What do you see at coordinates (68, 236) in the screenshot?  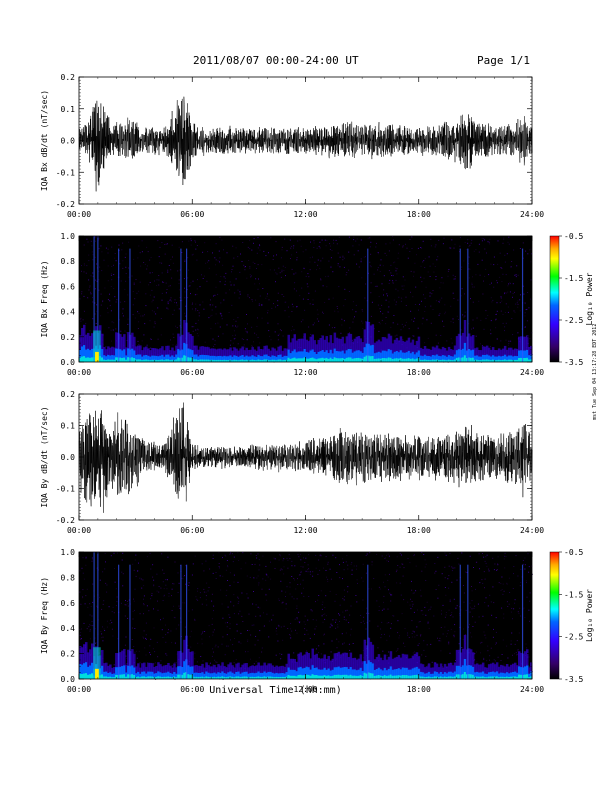 I see `y-tick-label: 1.0` at bounding box center [68, 236].